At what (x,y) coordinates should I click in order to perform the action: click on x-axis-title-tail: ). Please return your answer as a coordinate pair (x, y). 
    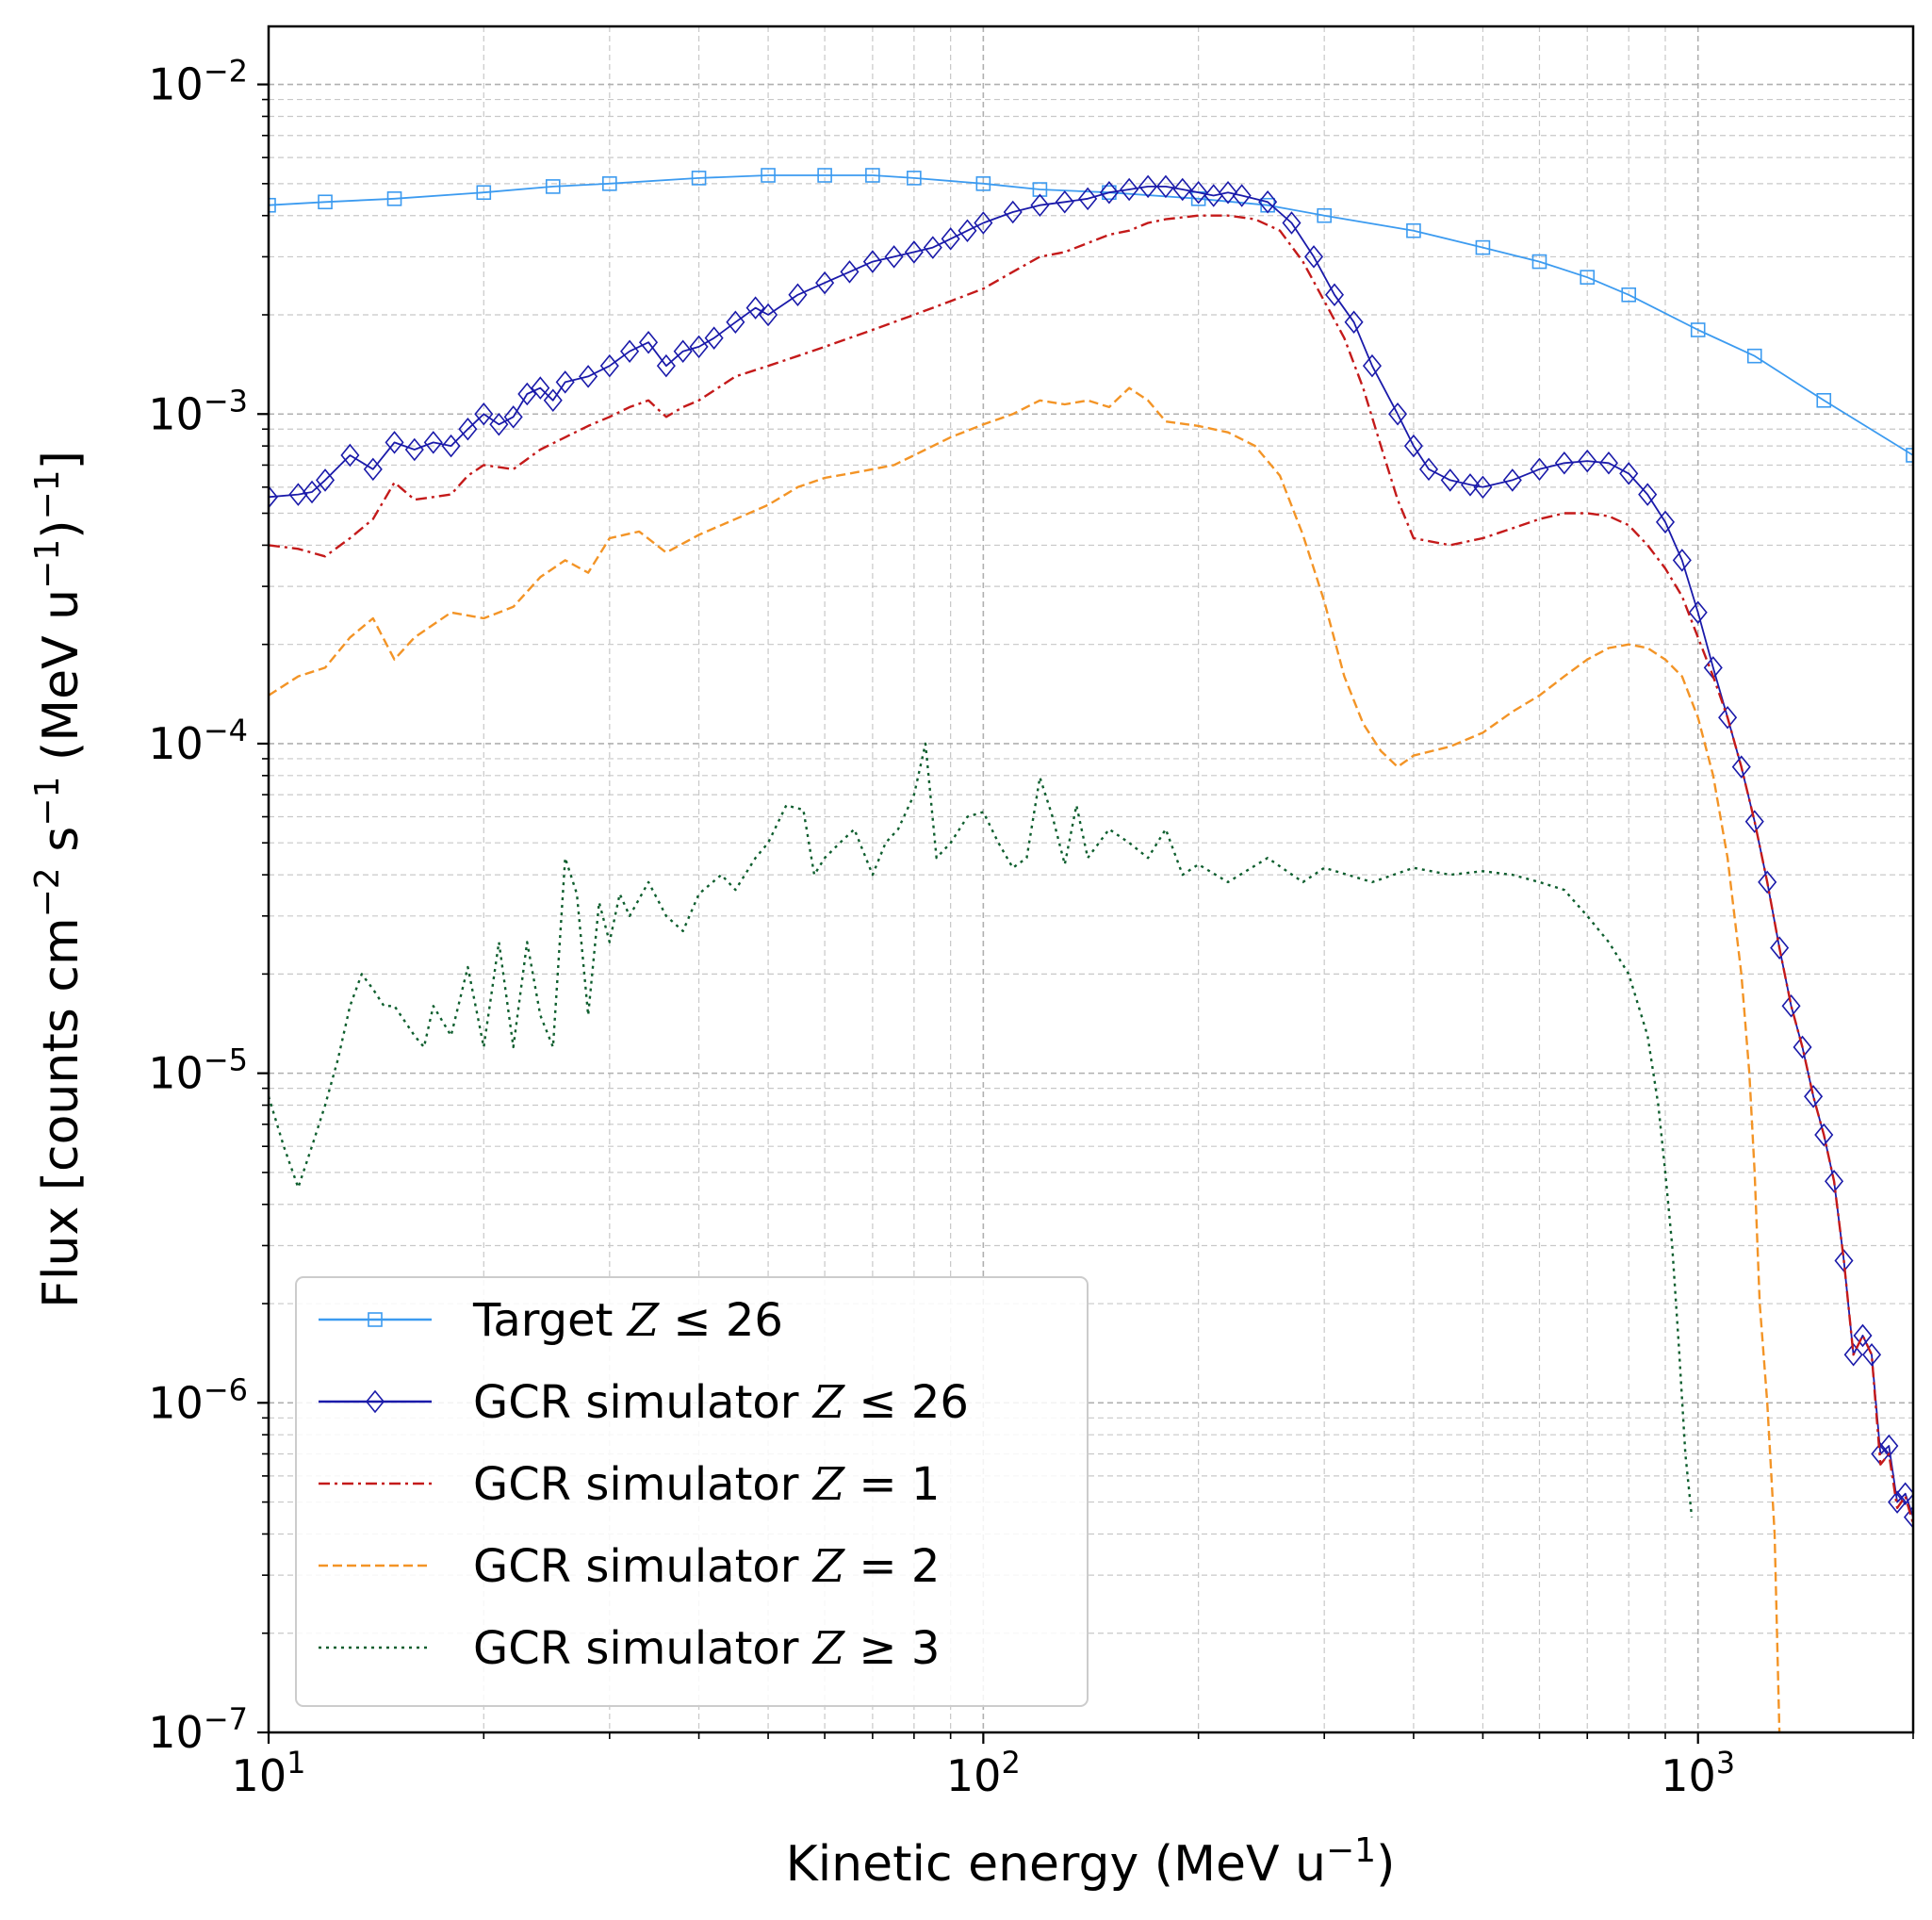
    Looking at the image, I should click on (1385, 1865).